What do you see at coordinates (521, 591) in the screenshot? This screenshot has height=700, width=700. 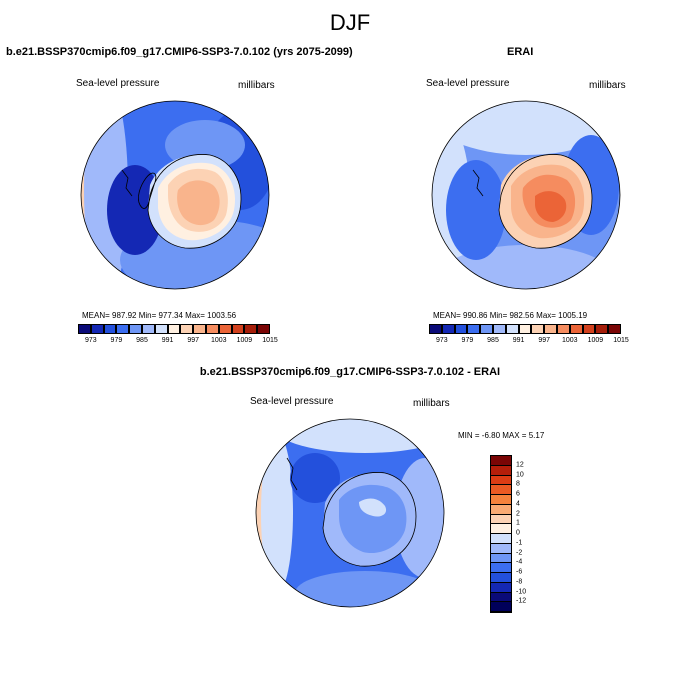 I see `colorbar-tick-label: -10` at bounding box center [521, 591].